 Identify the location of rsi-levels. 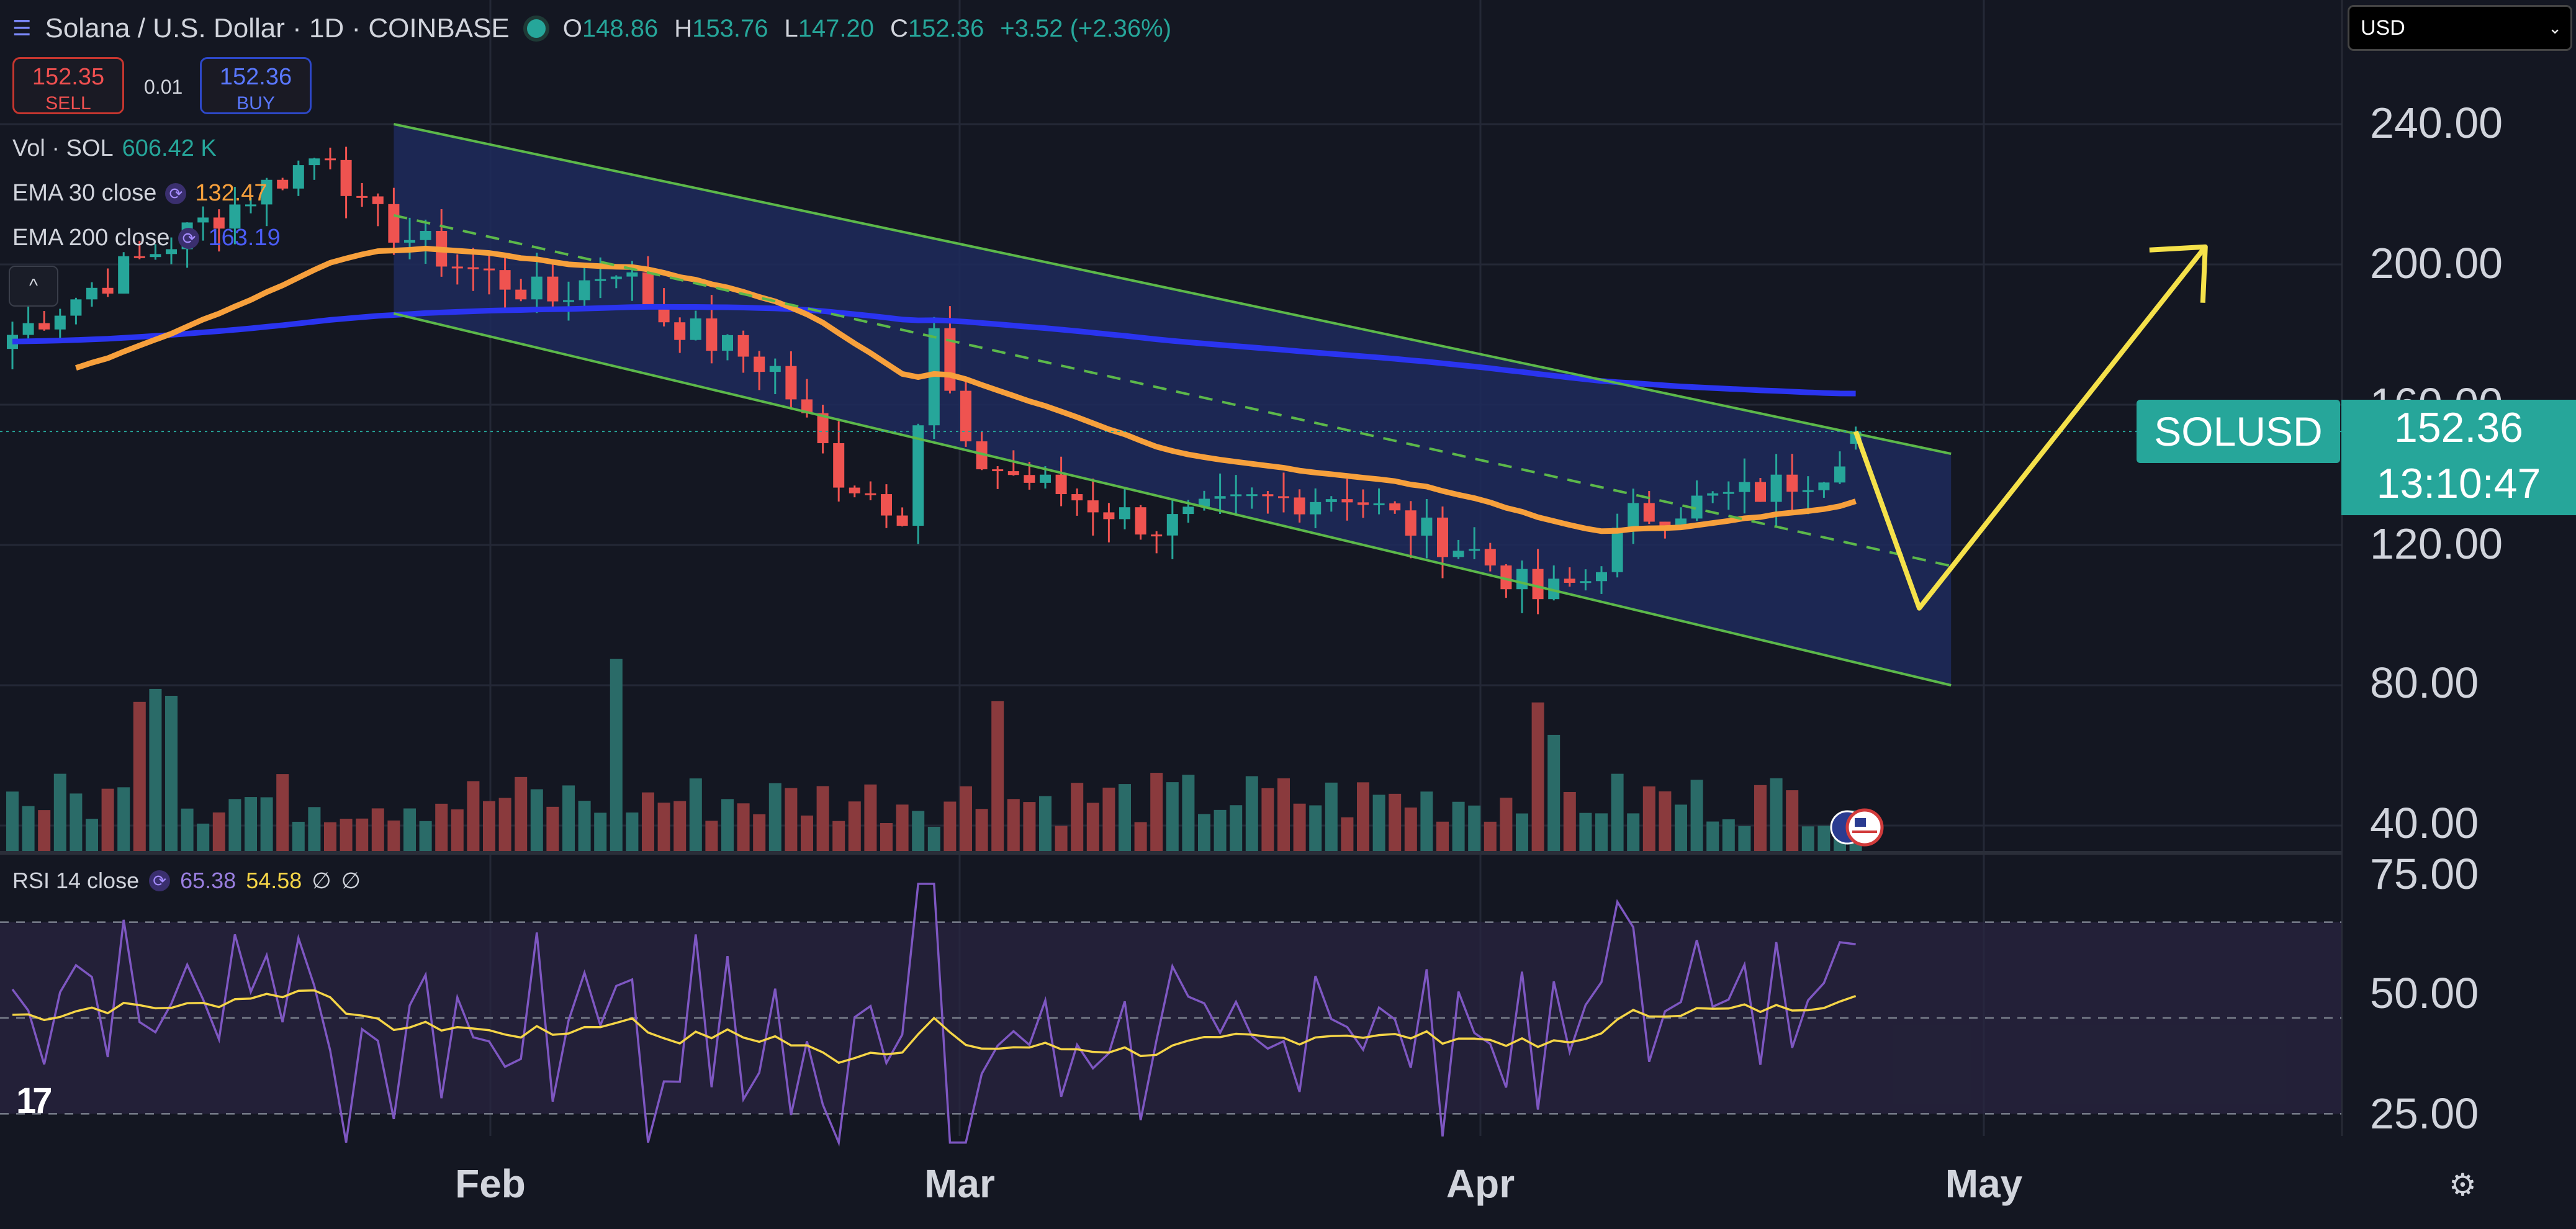
(1170, 1018).